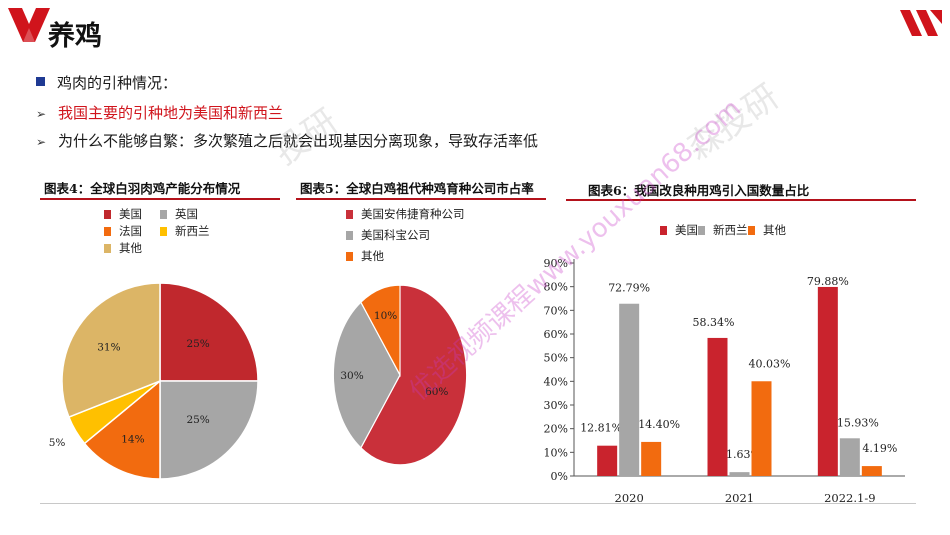 The width and height of the screenshot is (950, 535). I want to click on bullet-point-2: ➢ 为什么不能够自繁：多次繁殖之后就会出现基因分离现象，导致存活率低, so click(287, 140).